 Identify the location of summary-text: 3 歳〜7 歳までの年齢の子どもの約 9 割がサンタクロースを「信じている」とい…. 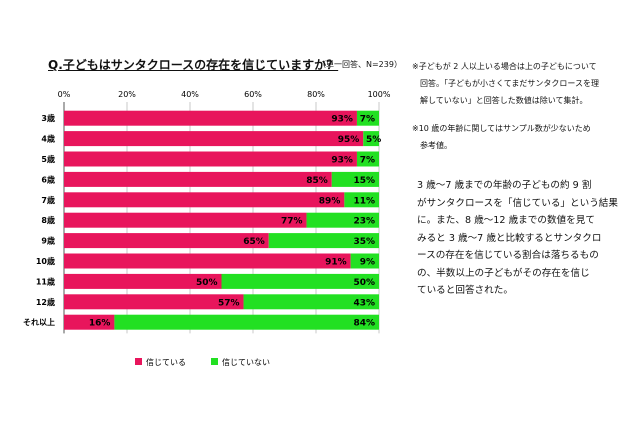
(522, 238).